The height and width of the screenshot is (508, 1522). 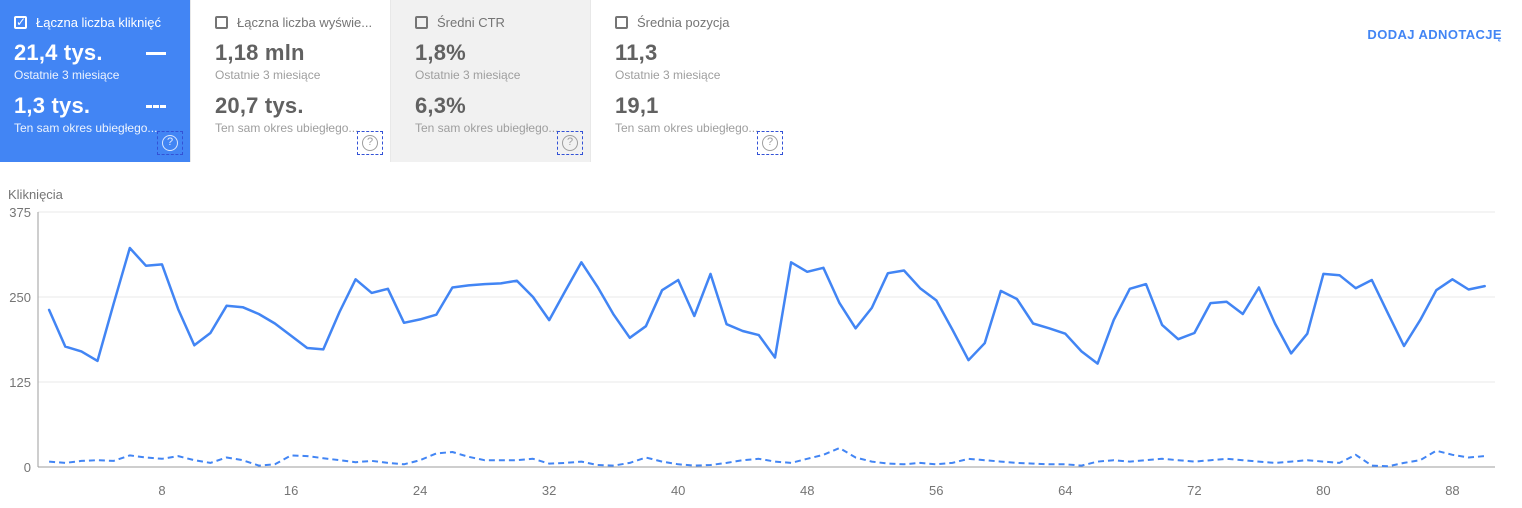 I want to click on svg-text: 8, so click(x=161, y=490).